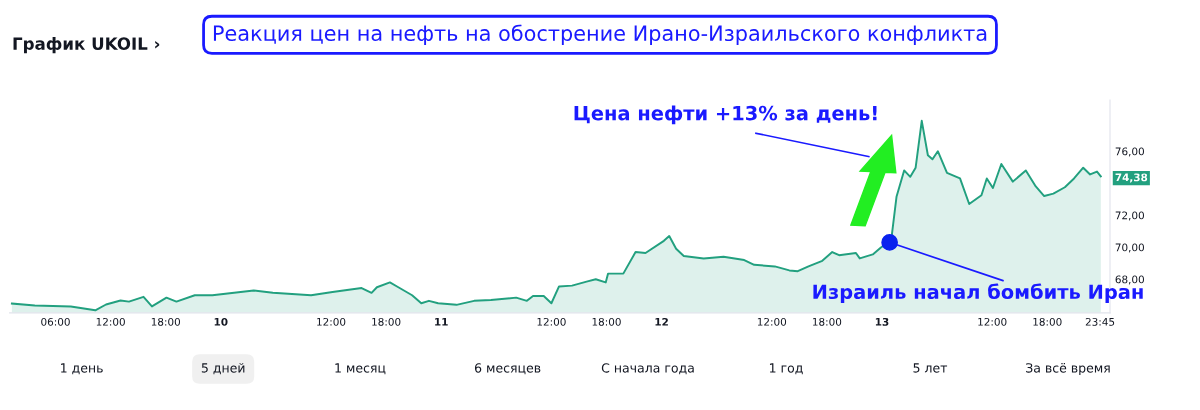 The width and height of the screenshot is (1200, 410). What do you see at coordinates (221, 321) in the screenshot?
I see `x-tick-label: 10` at bounding box center [221, 321].